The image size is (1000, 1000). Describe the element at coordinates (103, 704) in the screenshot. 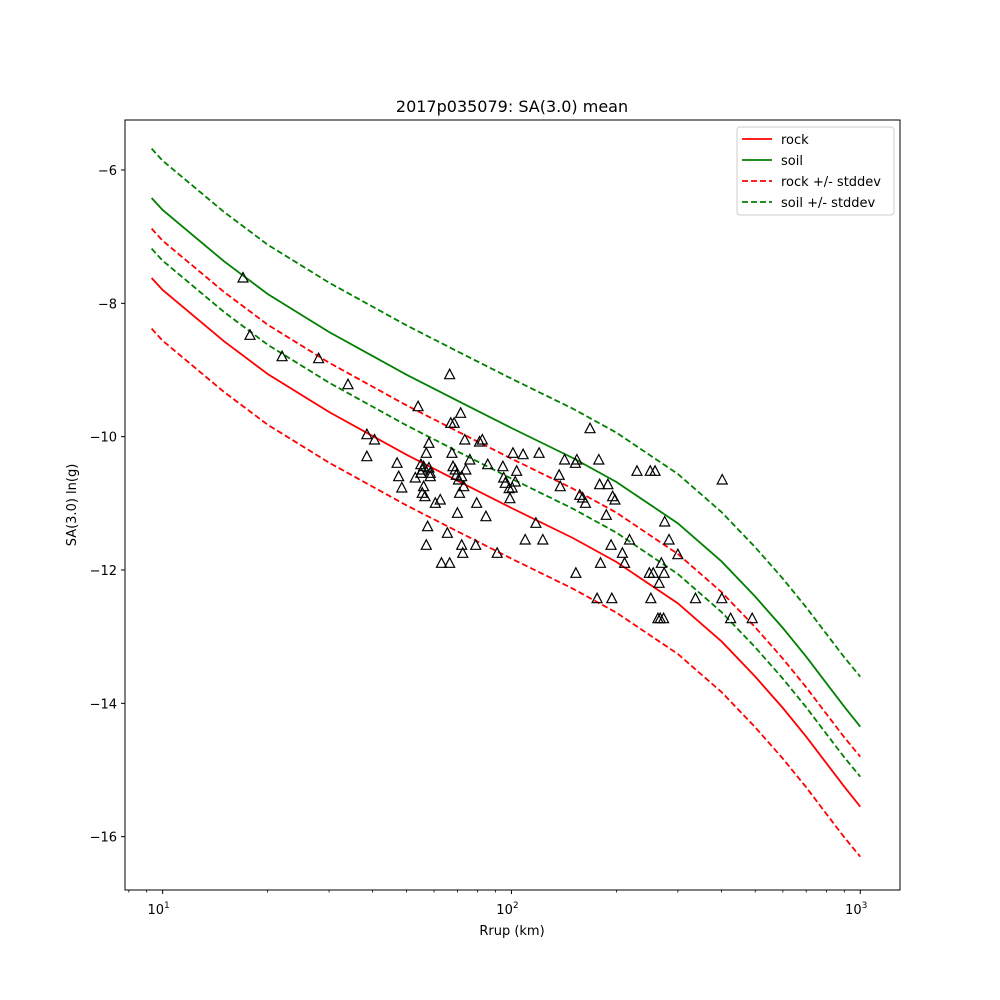

I see `y-tick-label: −14` at that location.